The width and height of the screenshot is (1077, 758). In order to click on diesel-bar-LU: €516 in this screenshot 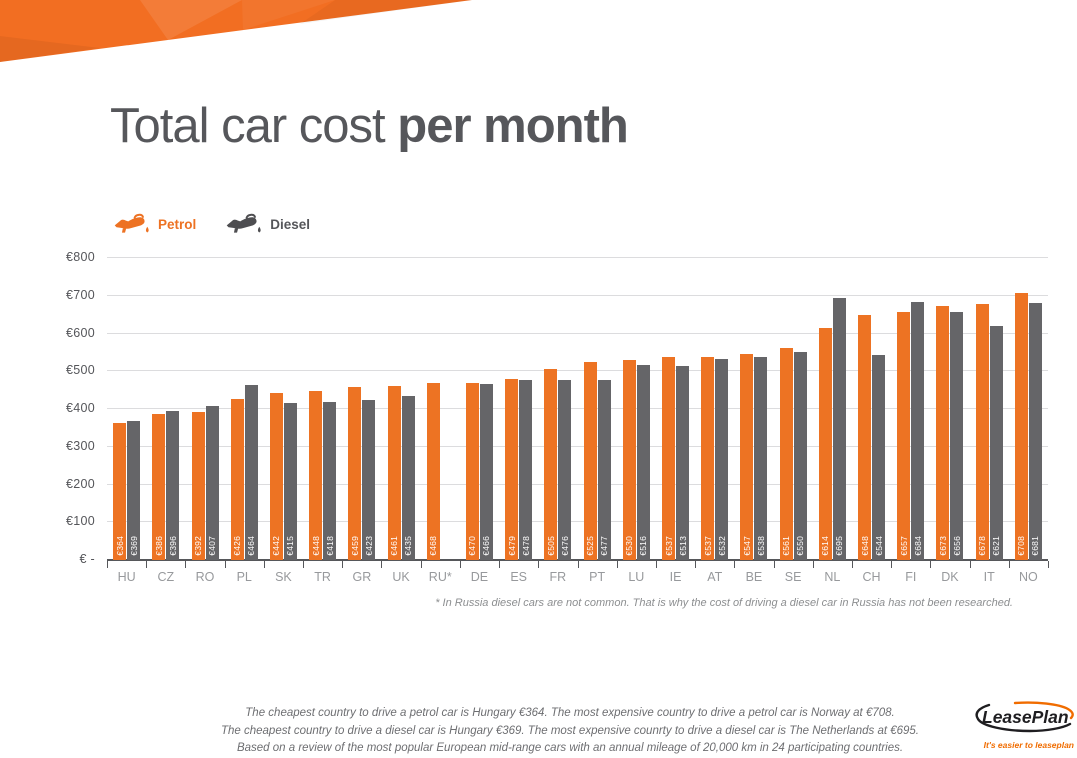, I will do `click(643, 462)`.